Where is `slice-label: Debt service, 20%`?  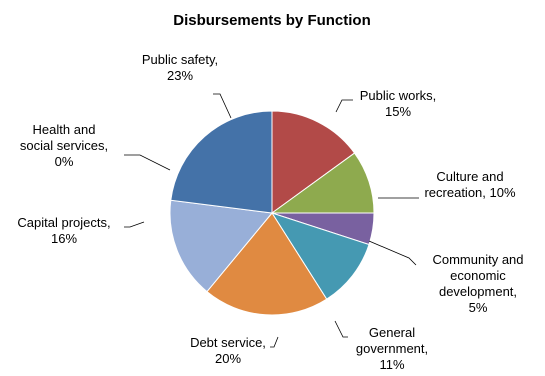
slice-label: Debt service, 20% is located at coordinates (228, 350).